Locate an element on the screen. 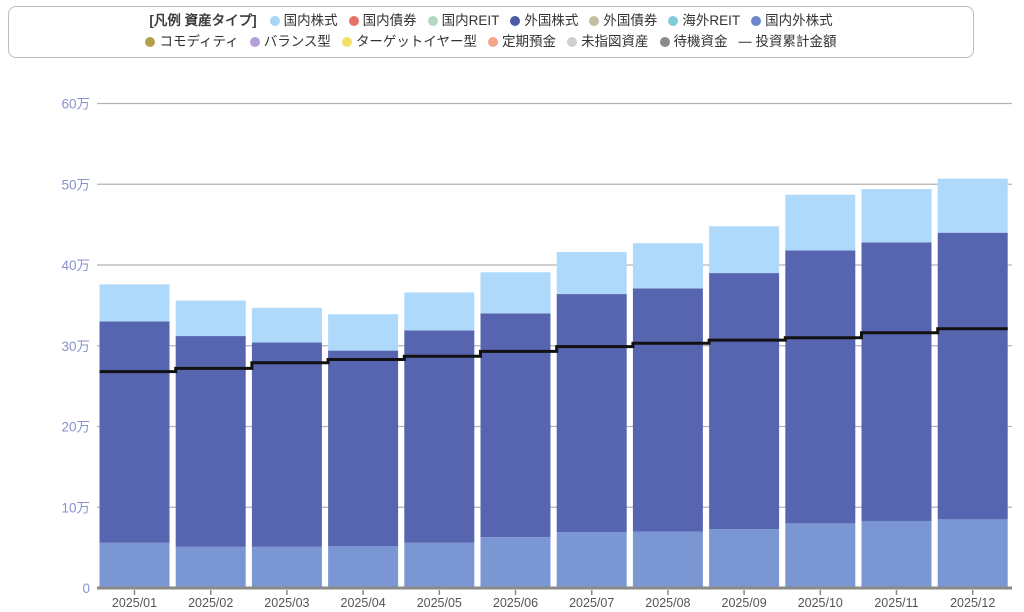  x-axis-tick-label: 2025/11 is located at coordinates (896, 603).